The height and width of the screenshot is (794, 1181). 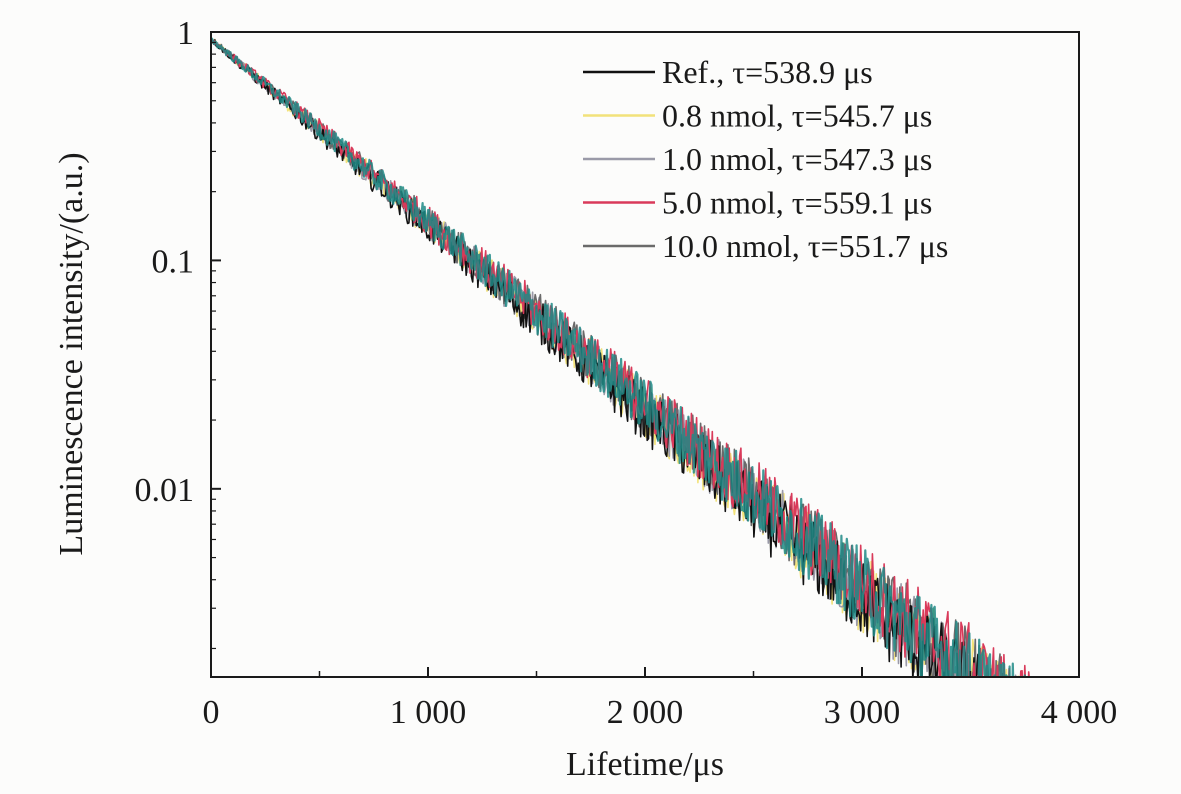 I want to click on legend-item: 5.0 nmol, τ=559.1 μs, so click(x=757, y=203).